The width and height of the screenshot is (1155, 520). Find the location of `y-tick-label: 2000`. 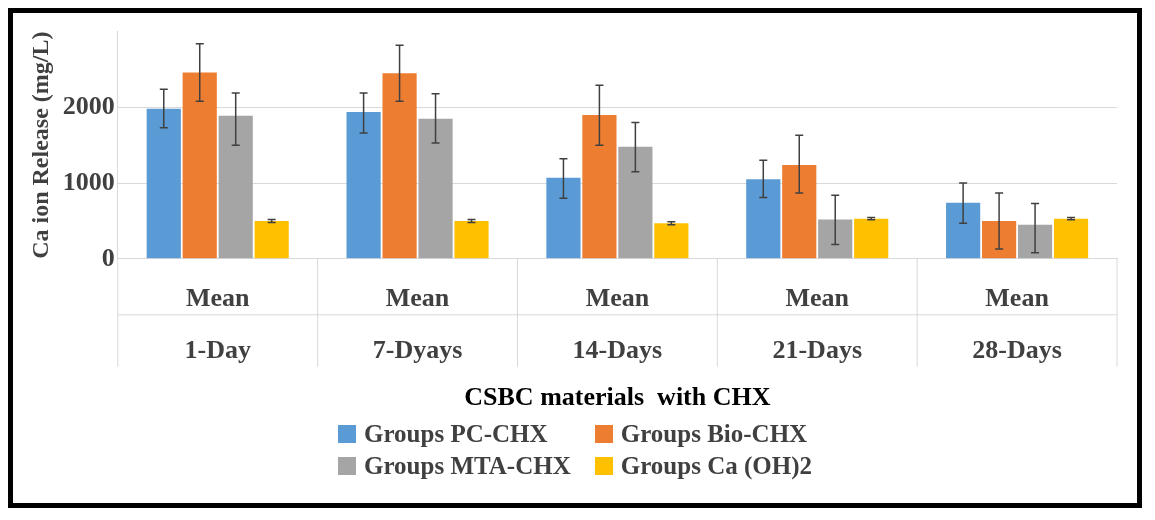

y-tick-label: 2000 is located at coordinates (88, 106).